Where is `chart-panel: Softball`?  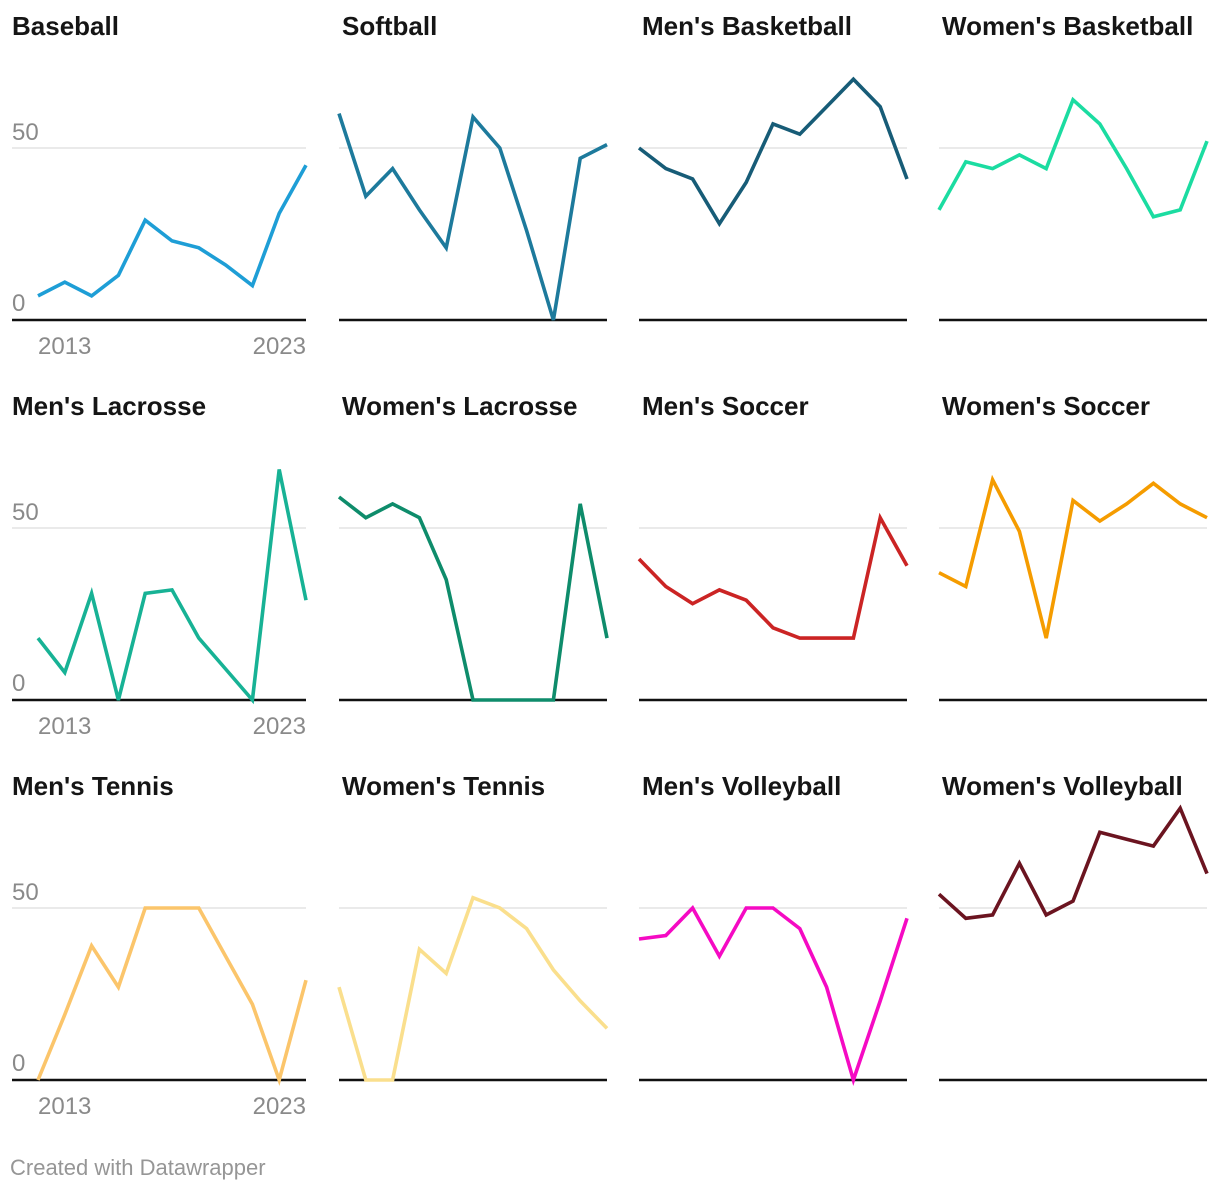 chart-panel: Softball is located at coordinates (480, 190).